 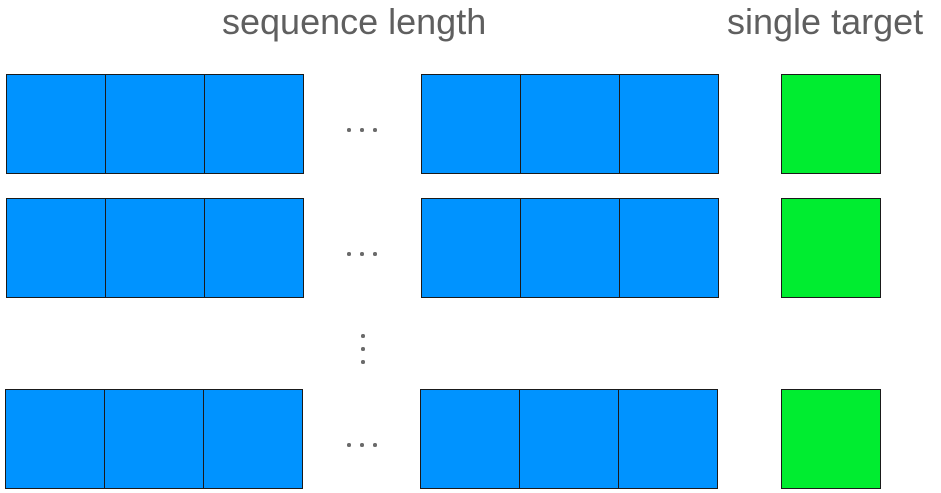 What do you see at coordinates (354, 21) in the screenshot?
I see `sequence-length-heading: sequence length` at bounding box center [354, 21].